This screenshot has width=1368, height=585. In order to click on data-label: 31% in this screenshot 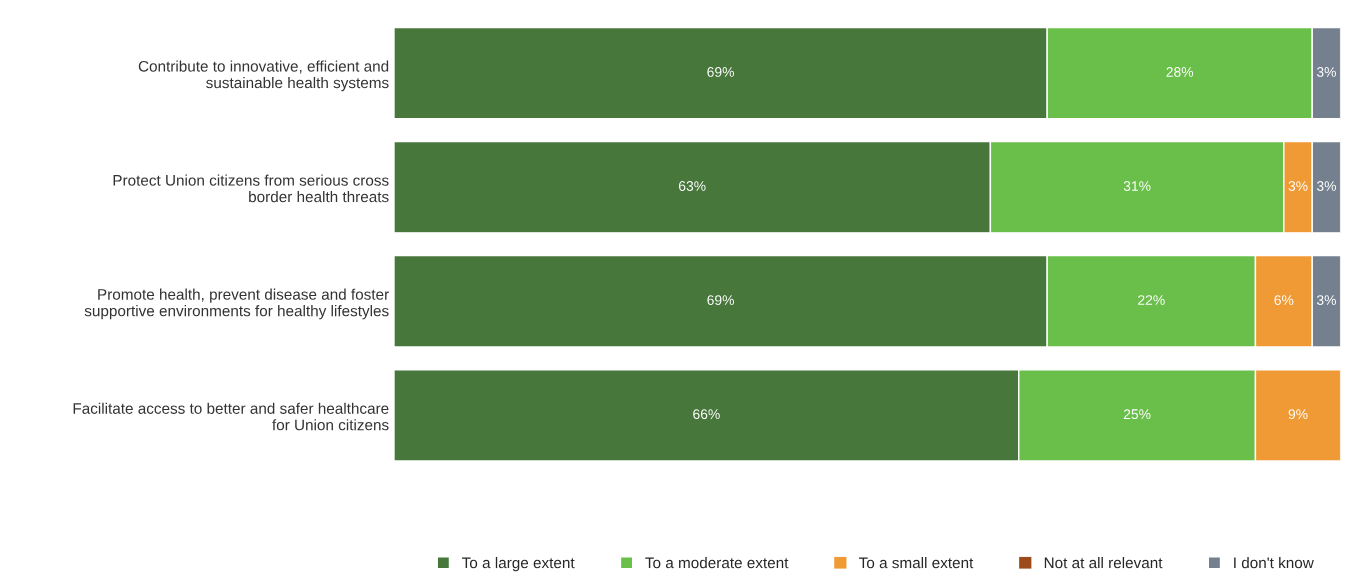, I will do `click(1137, 186)`.